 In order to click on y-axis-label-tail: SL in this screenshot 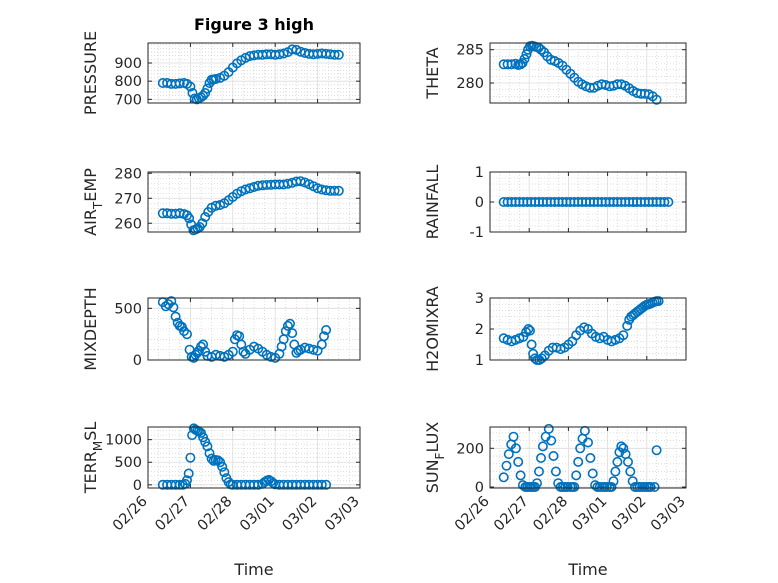, I will do `click(90, 431)`.